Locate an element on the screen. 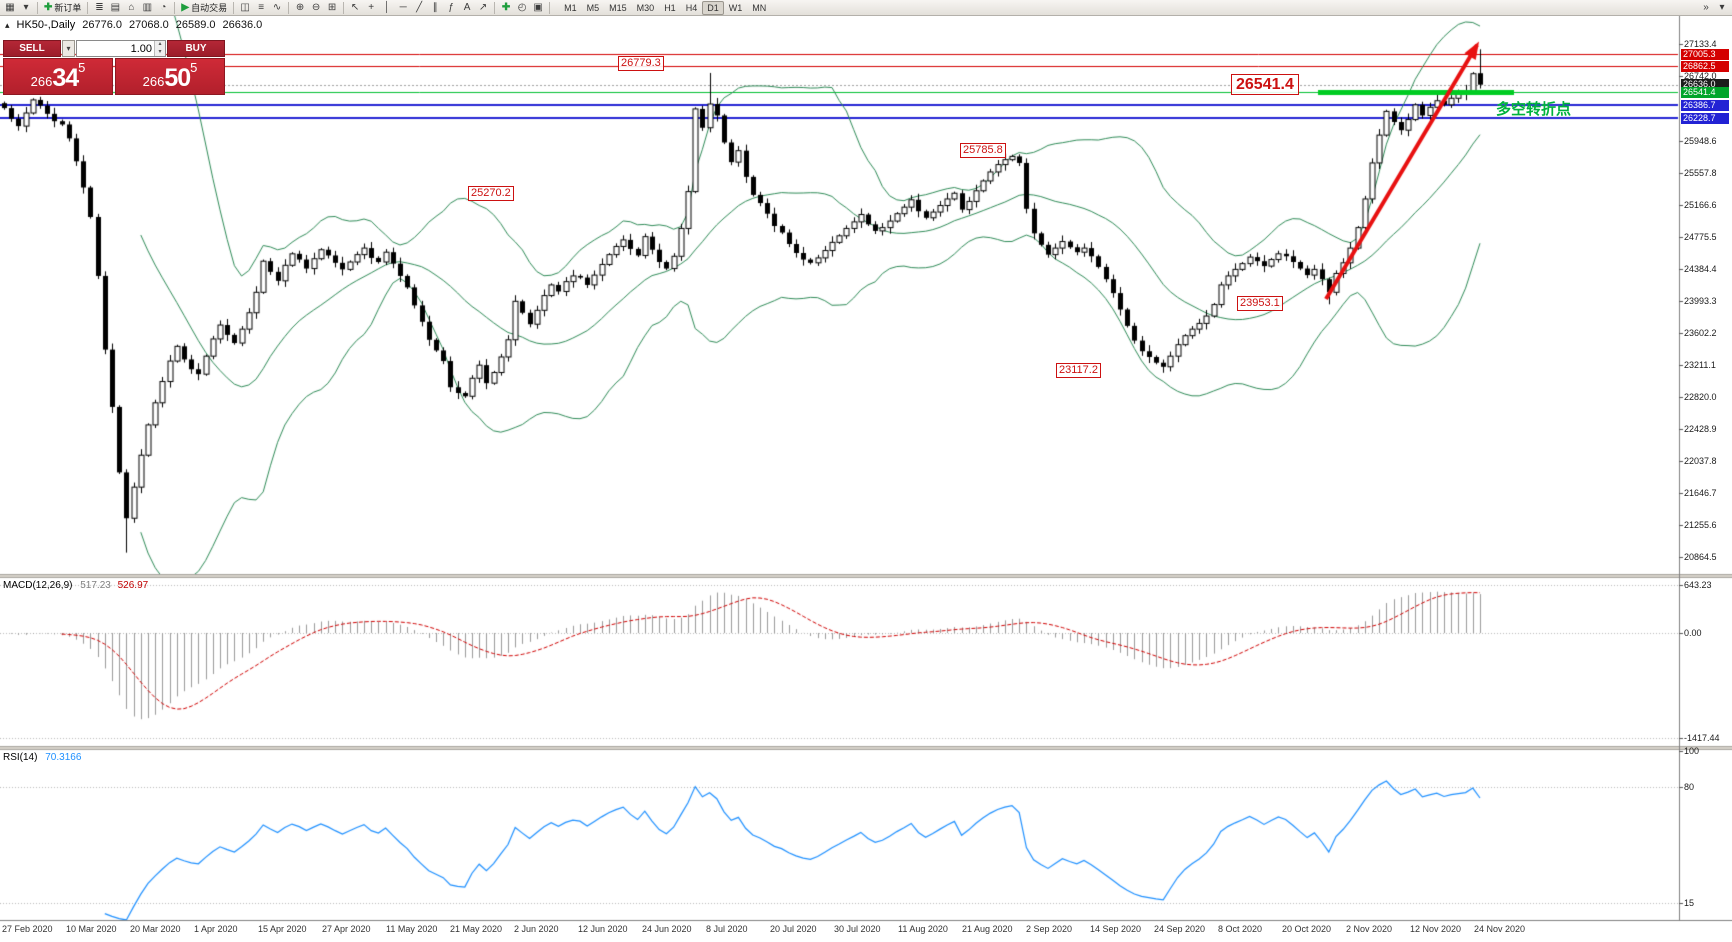  order-type-dropdown: ▾ is located at coordinates (68, 48).